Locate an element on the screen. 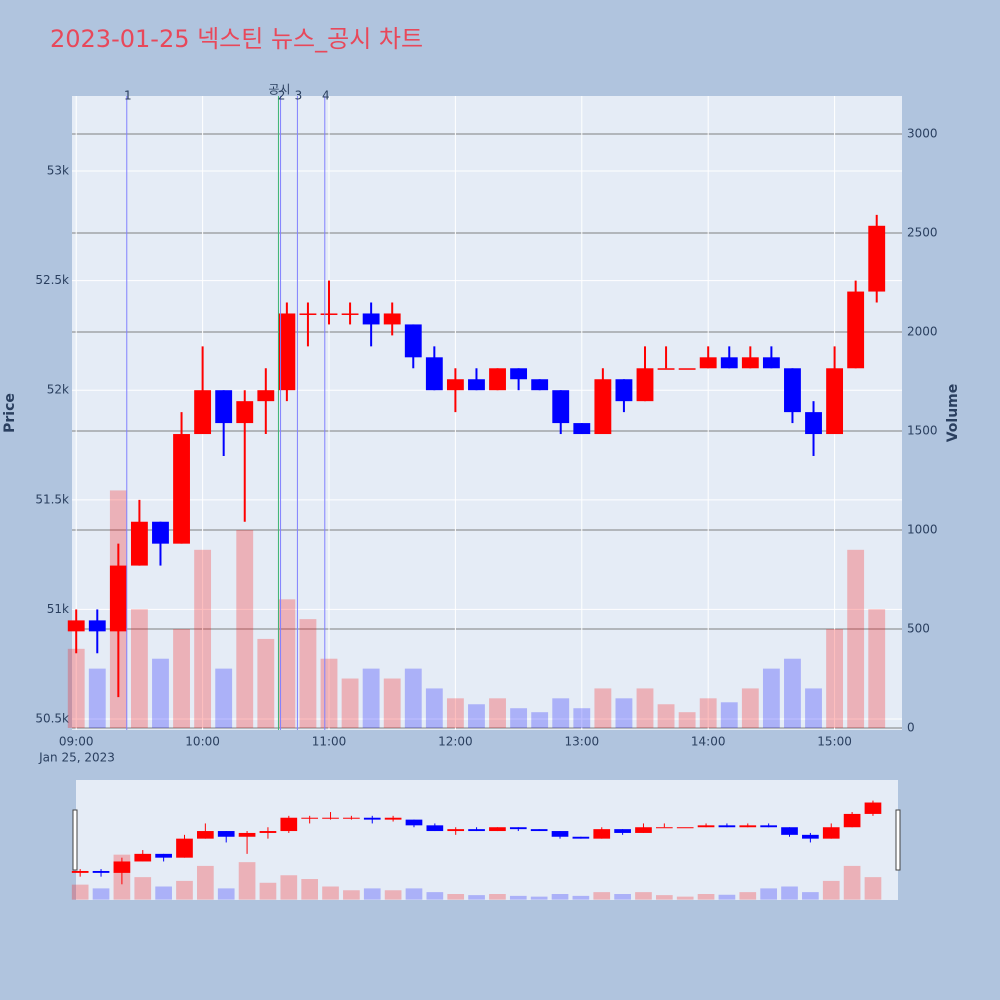 The width and height of the screenshot is (1000, 1000). x-tick-label: 14:00 is located at coordinates (708, 742).